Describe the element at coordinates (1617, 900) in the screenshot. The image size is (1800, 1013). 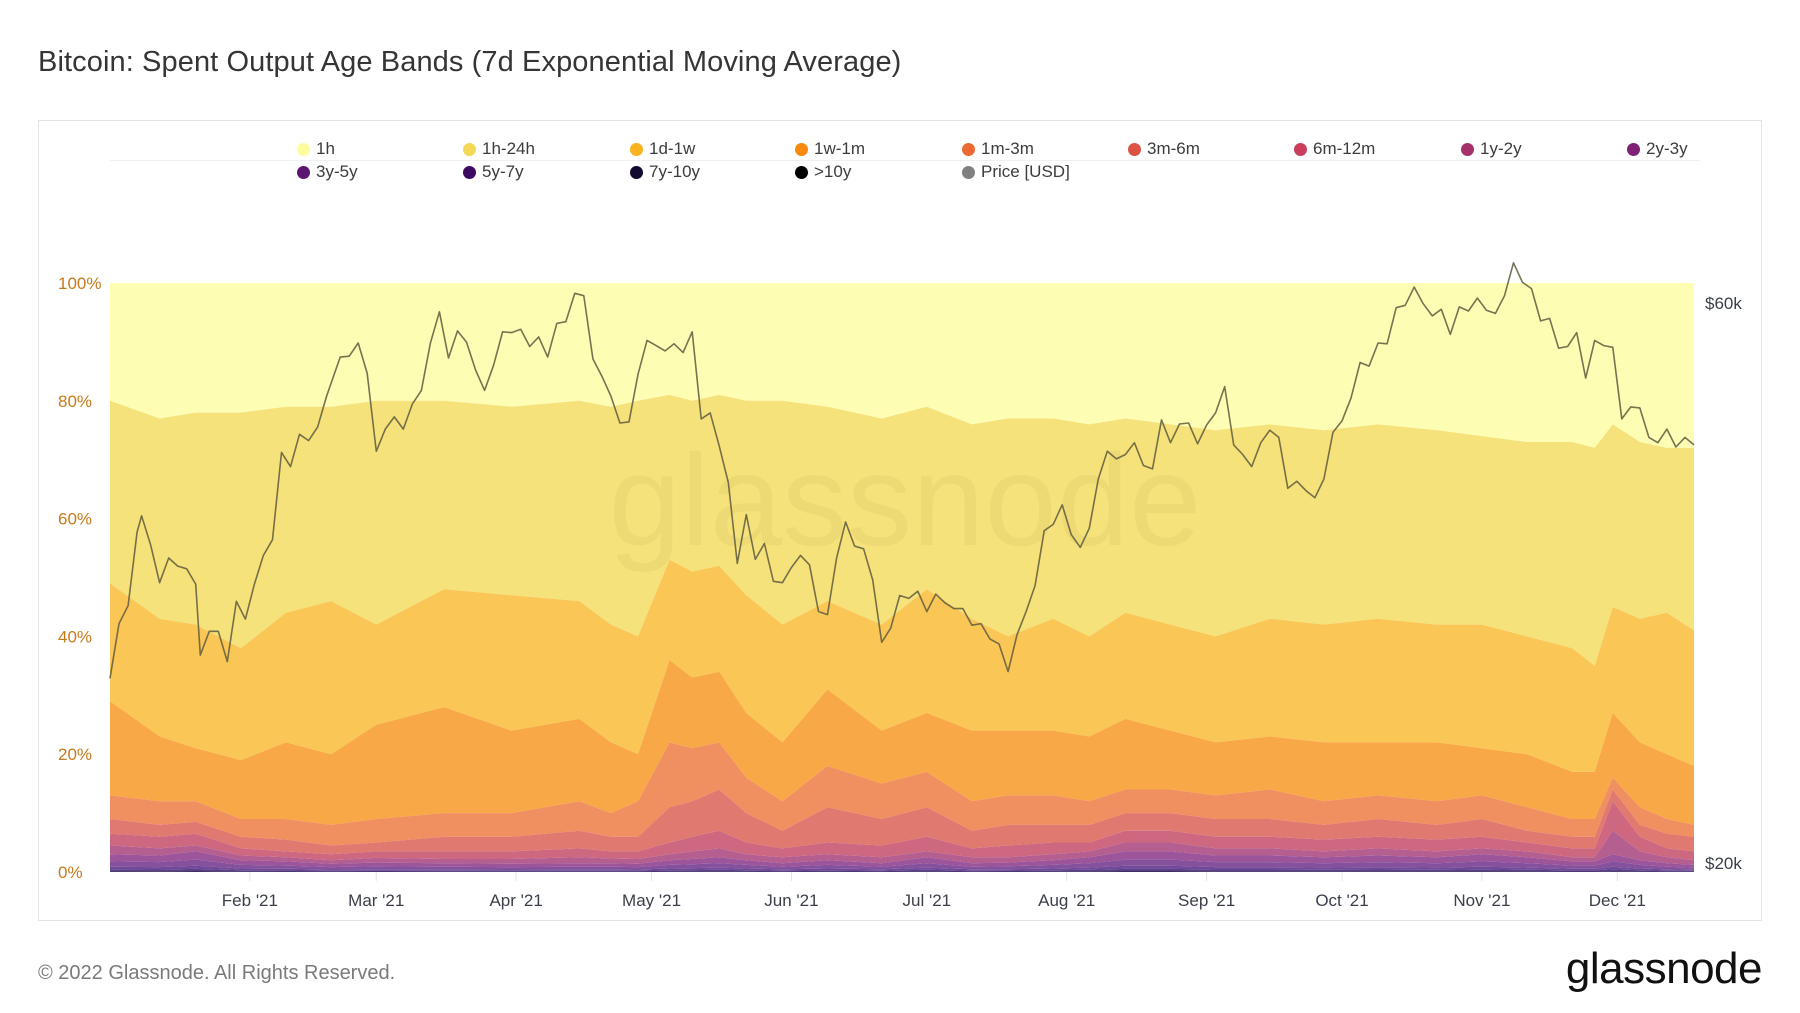
I see `x-tick-label: Dec '21` at that location.